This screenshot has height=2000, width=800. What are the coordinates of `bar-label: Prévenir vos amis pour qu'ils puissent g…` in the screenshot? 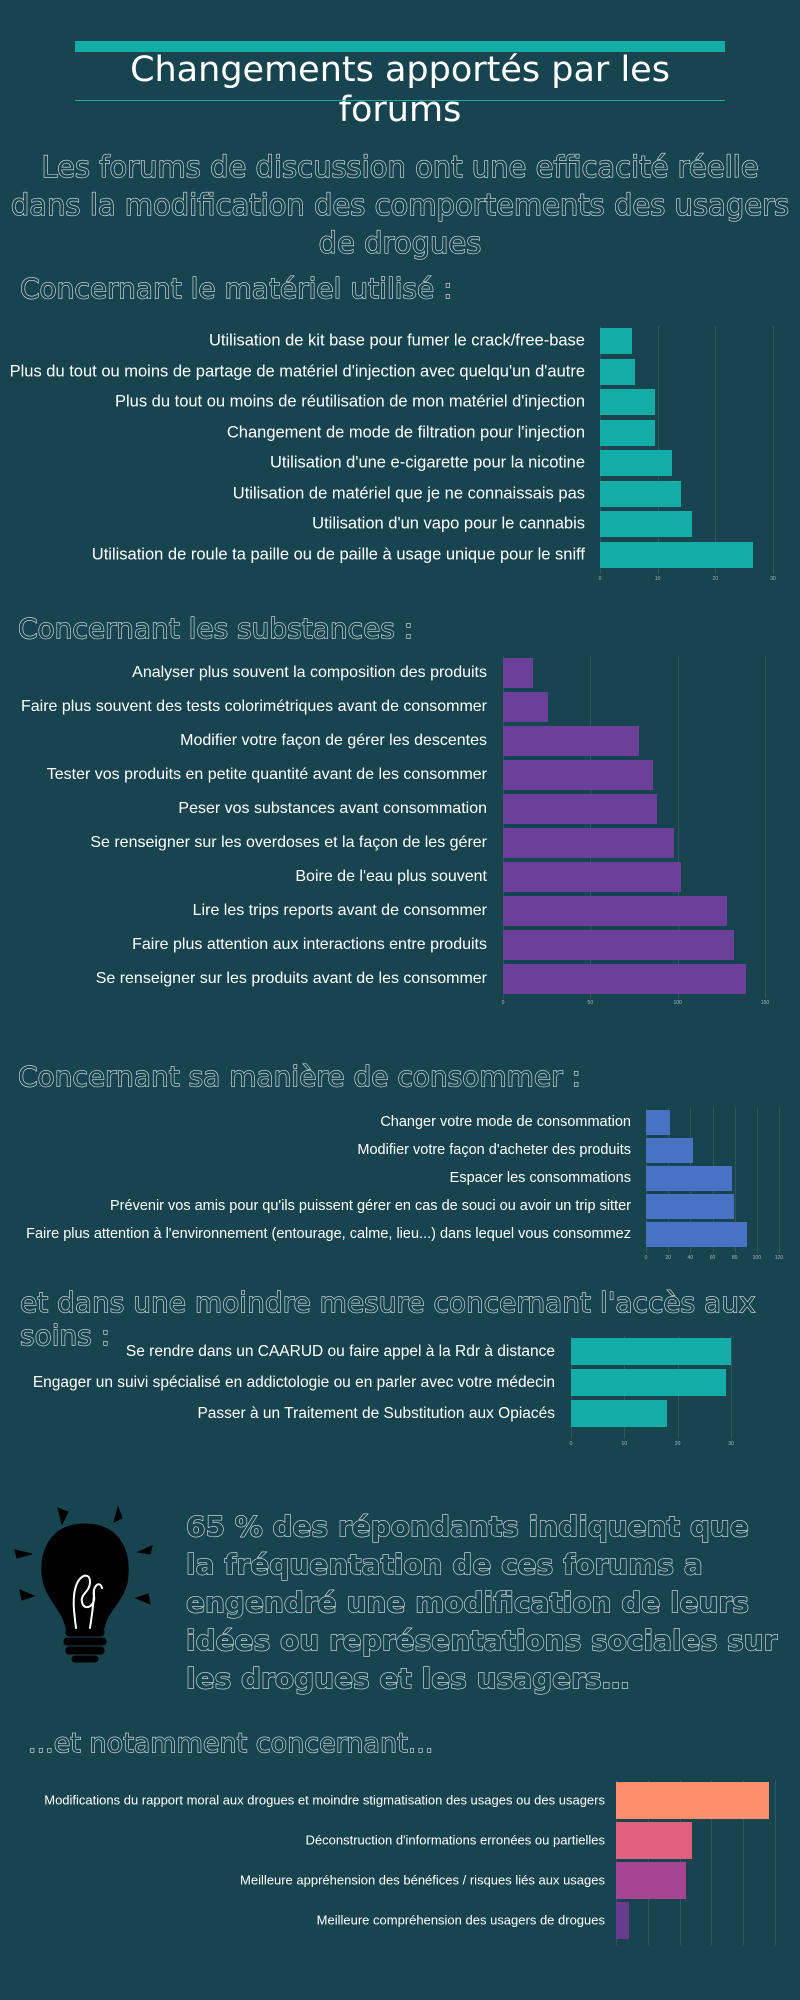 It's located at (370, 1206).